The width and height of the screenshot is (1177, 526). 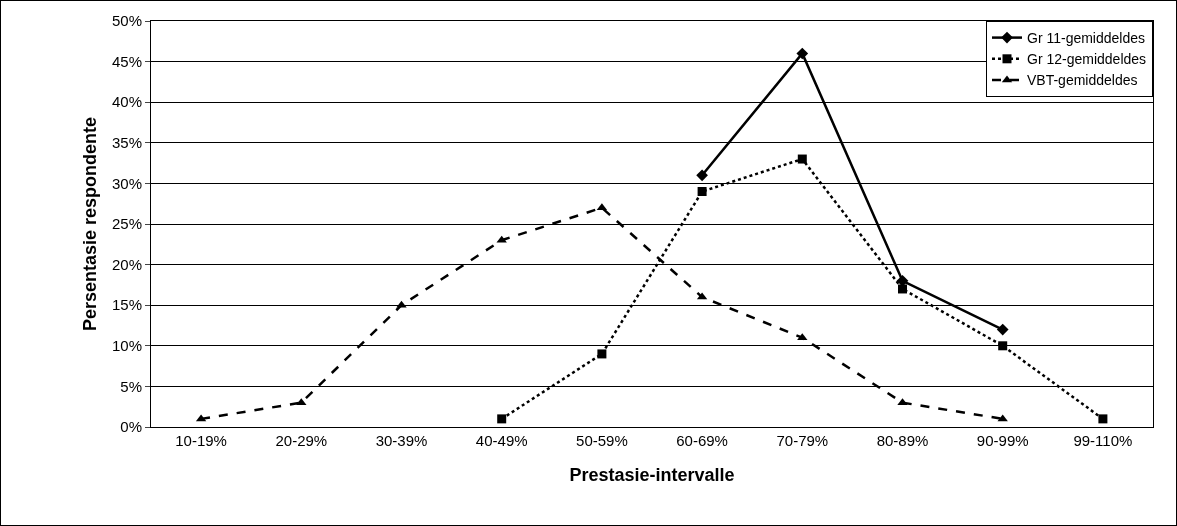 I want to click on x-axis-title: Prestasie-intervalle, so click(x=652, y=475).